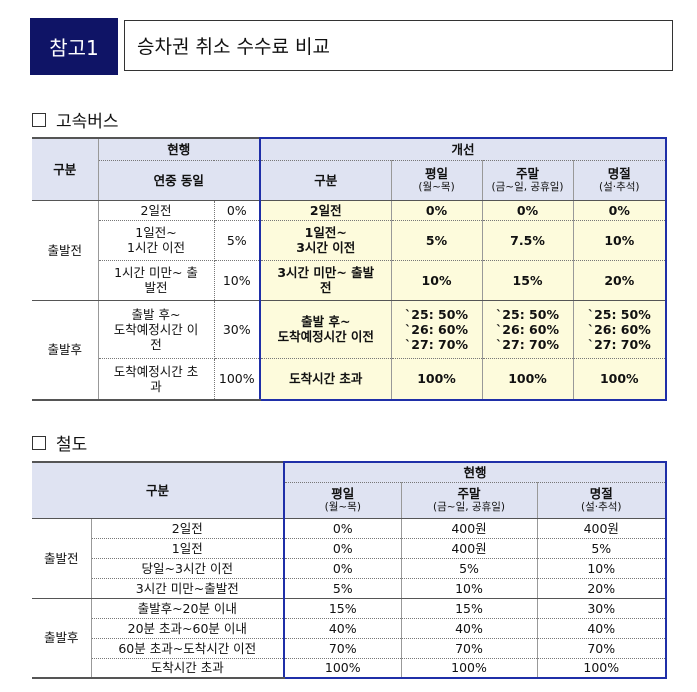 This screenshot has width=697, height=692. Describe the element at coordinates (437, 329) in the screenshot. I see `weekday-rate: `25: 50% `26: 60% `27: 70%` at that location.